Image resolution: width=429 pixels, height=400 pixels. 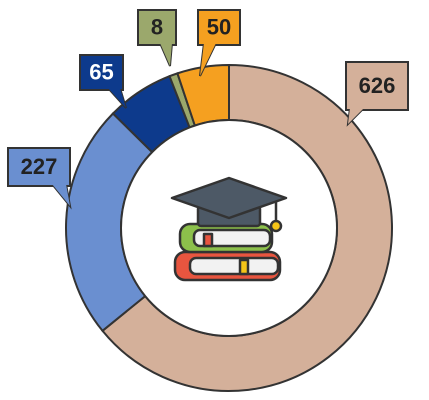 I want to click on data-label: 50, so click(x=219, y=26).